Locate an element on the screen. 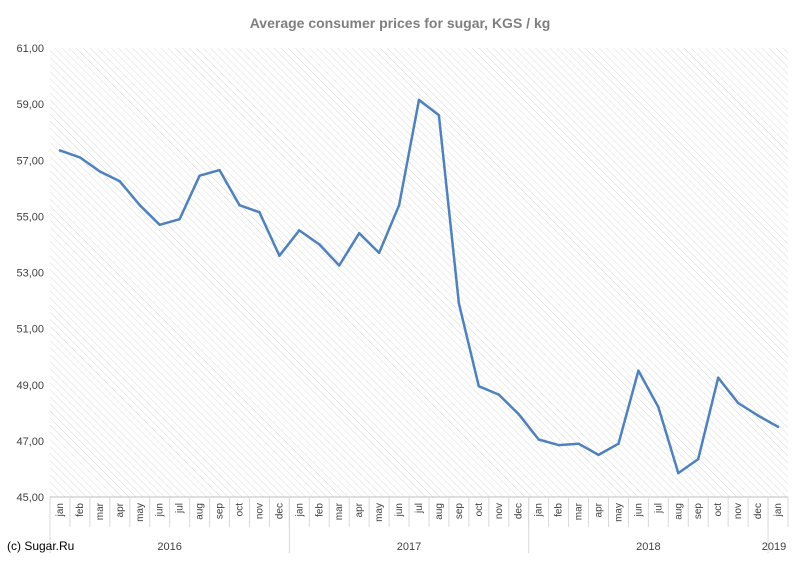 The height and width of the screenshot is (561, 800). y-tick-label: 53,00 is located at coordinates (30, 274).